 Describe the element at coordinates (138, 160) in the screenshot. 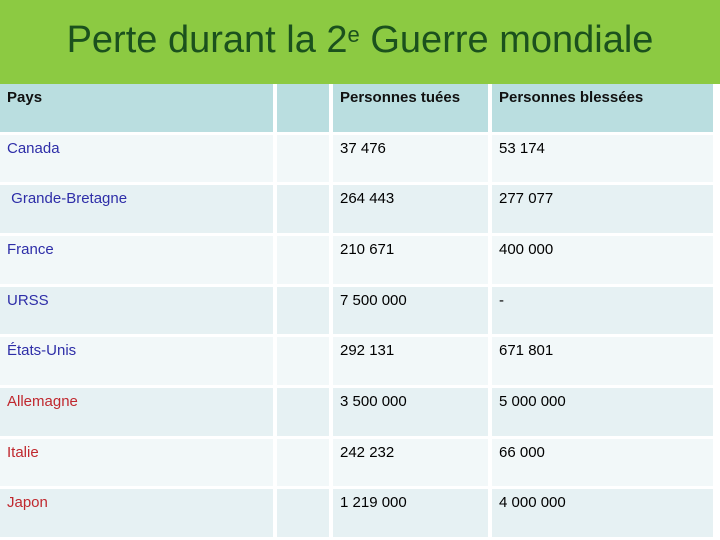

I see `country-cell: Canada` at that location.